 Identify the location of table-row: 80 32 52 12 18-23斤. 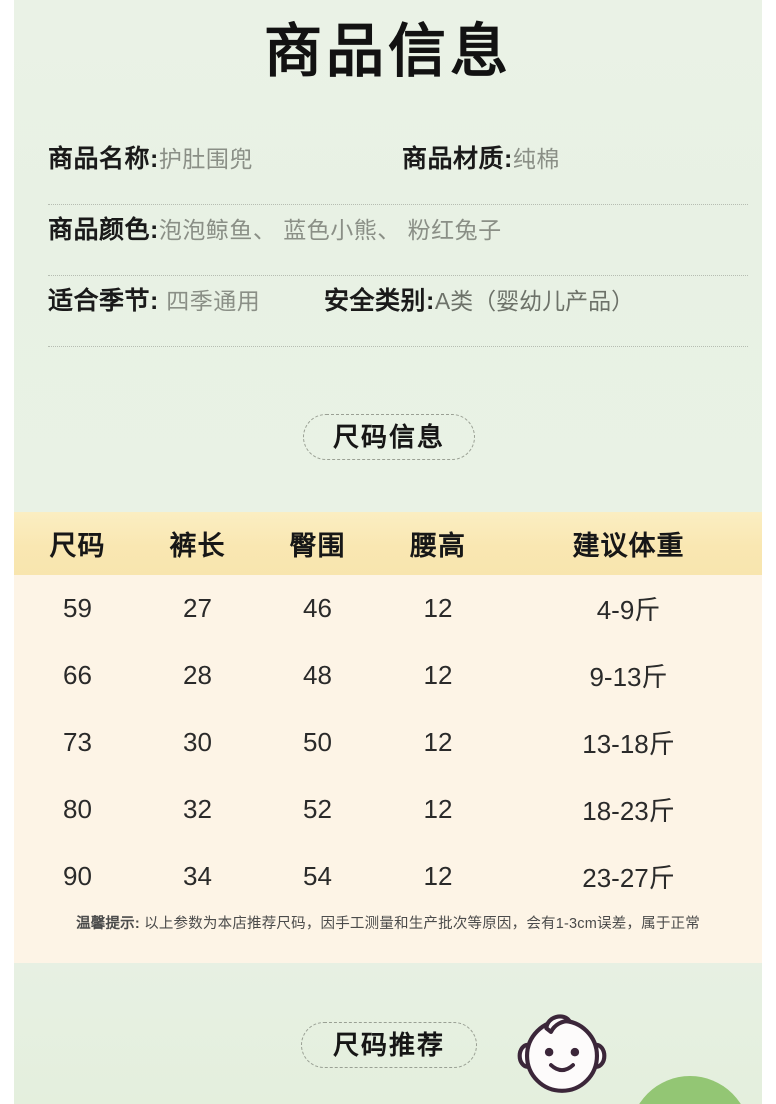
(388, 809).